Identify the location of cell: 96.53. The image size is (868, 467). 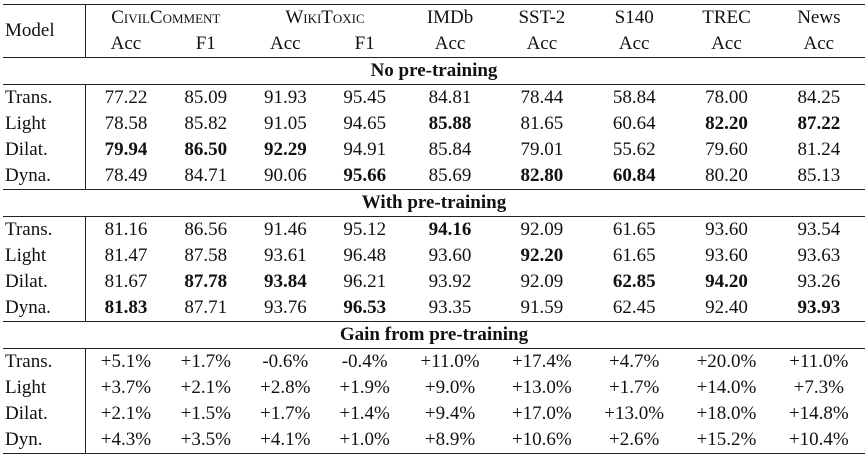
(365, 307).